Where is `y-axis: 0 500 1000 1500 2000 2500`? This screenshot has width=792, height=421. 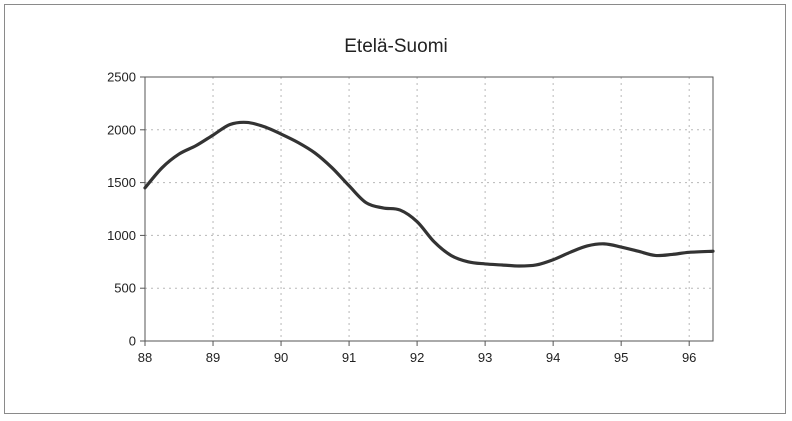
y-axis: 0 500 1000 1500 2000 2500 is located at coordinates (126, 209).